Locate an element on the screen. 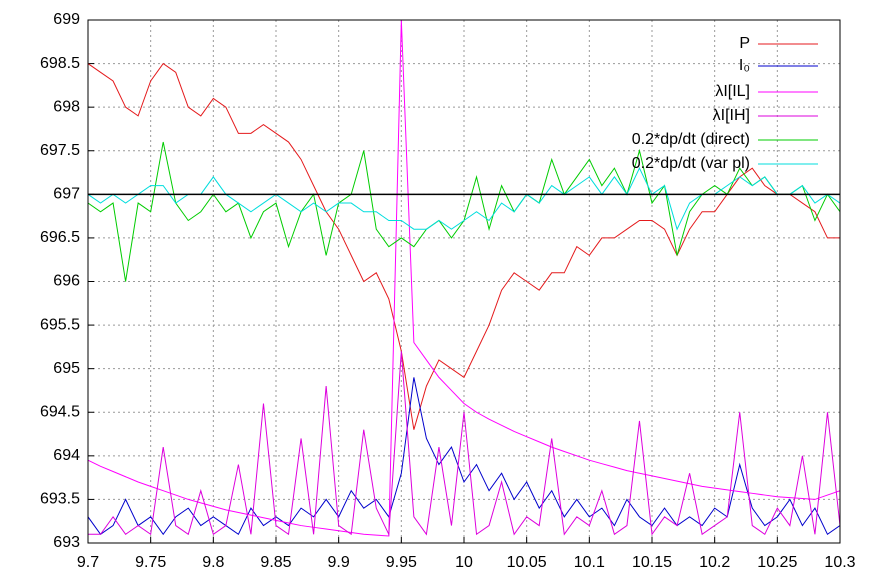 The width and height of the screenshot is (872, 580). x-tick-label: 10.15 is located at coordinates (652, 562).